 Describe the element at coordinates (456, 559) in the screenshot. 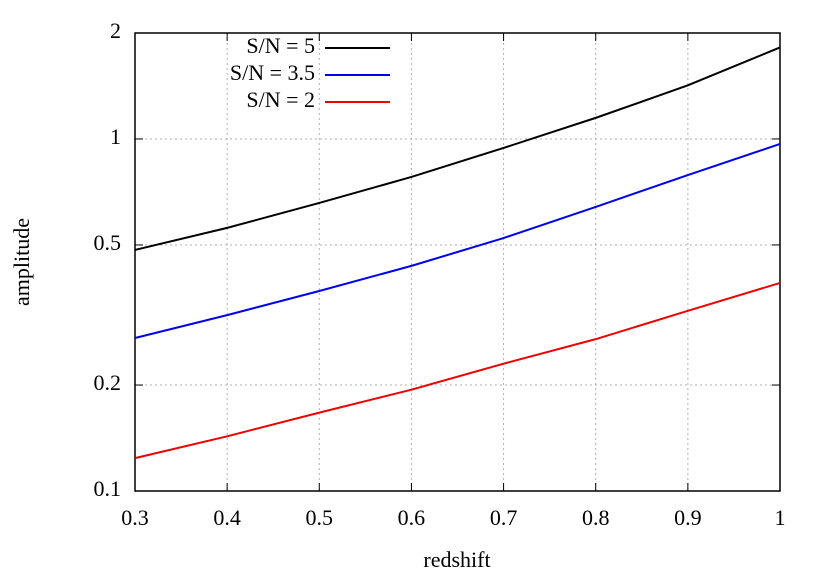

I see `x-axis-label: redshift` at that location.